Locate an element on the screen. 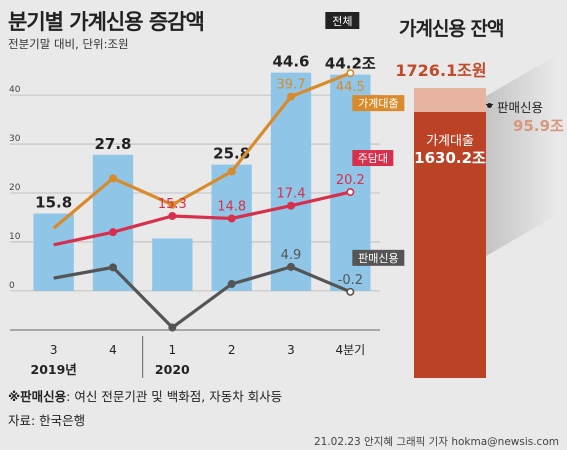 This screenshot has width=567, height=450. legend-tag-text: 판매신용 is located at coordinates (378, 258).